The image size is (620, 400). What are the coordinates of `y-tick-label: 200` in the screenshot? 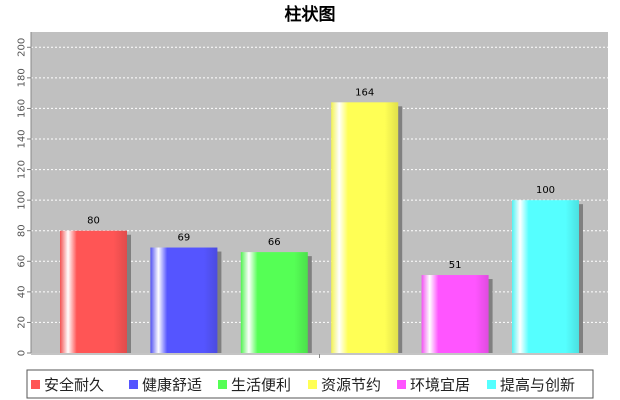 It's located at (22, 47).